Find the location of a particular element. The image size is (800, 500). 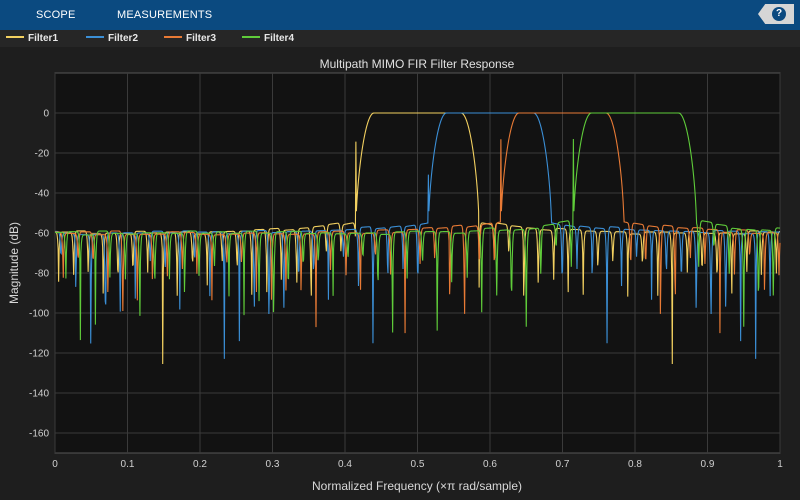

x-tick-label: 0 is located at coordinates (55, 464).